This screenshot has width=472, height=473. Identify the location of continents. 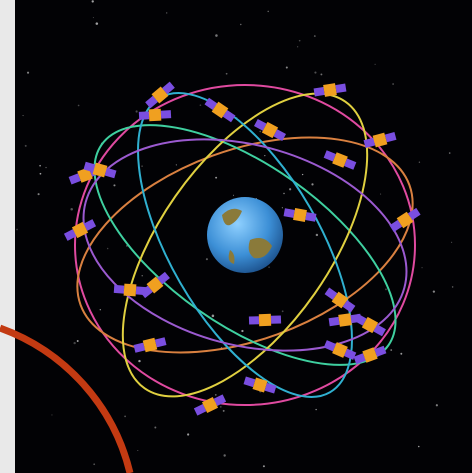
(247, 236).